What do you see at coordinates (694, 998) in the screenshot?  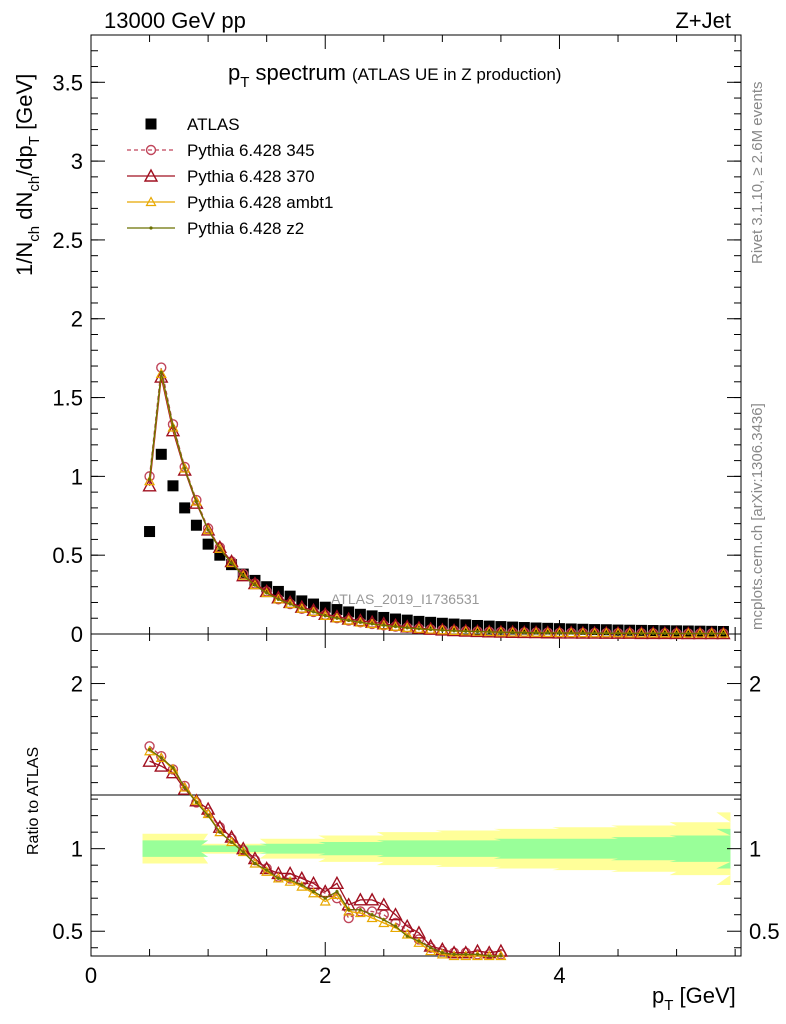 I see `x-axis-label: pT [GeV]` at bounding box center [694, 998].